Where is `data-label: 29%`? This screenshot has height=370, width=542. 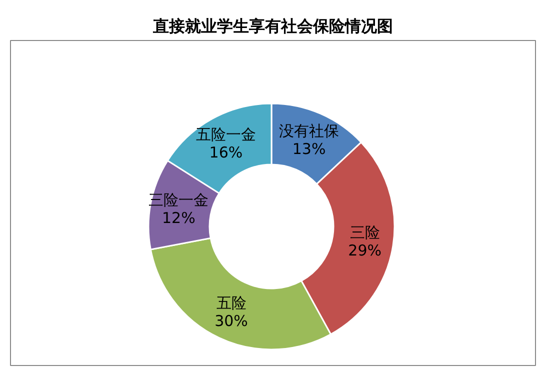 data-label: 29% is located at coordinates (365, 250).